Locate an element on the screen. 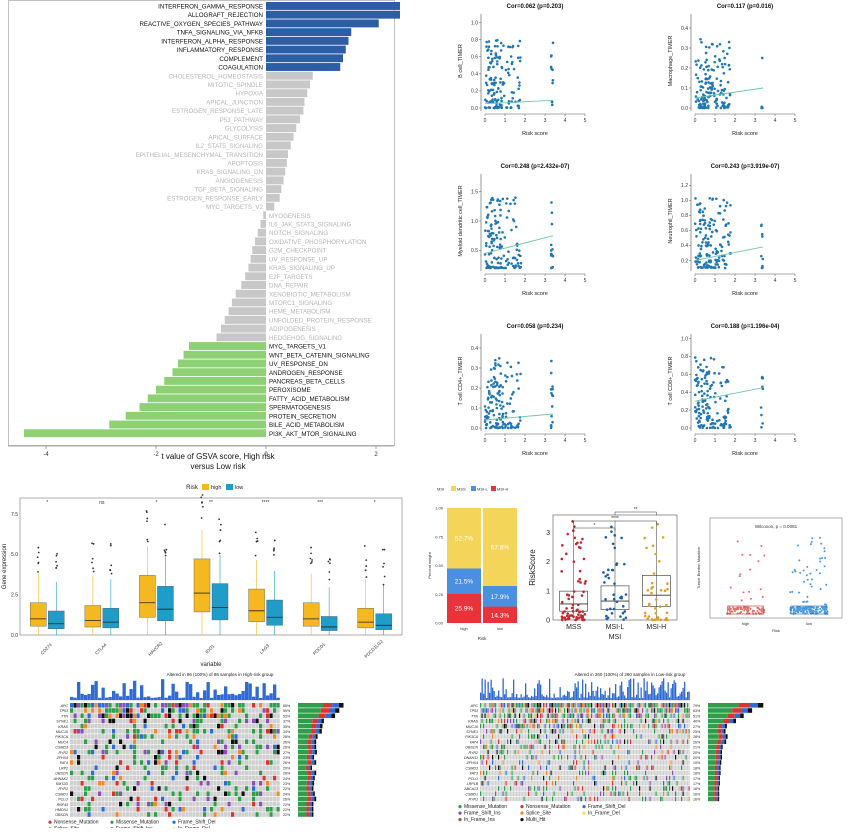  msi-stack-pct-label: 67.8% is located at coordinates (500, 547).